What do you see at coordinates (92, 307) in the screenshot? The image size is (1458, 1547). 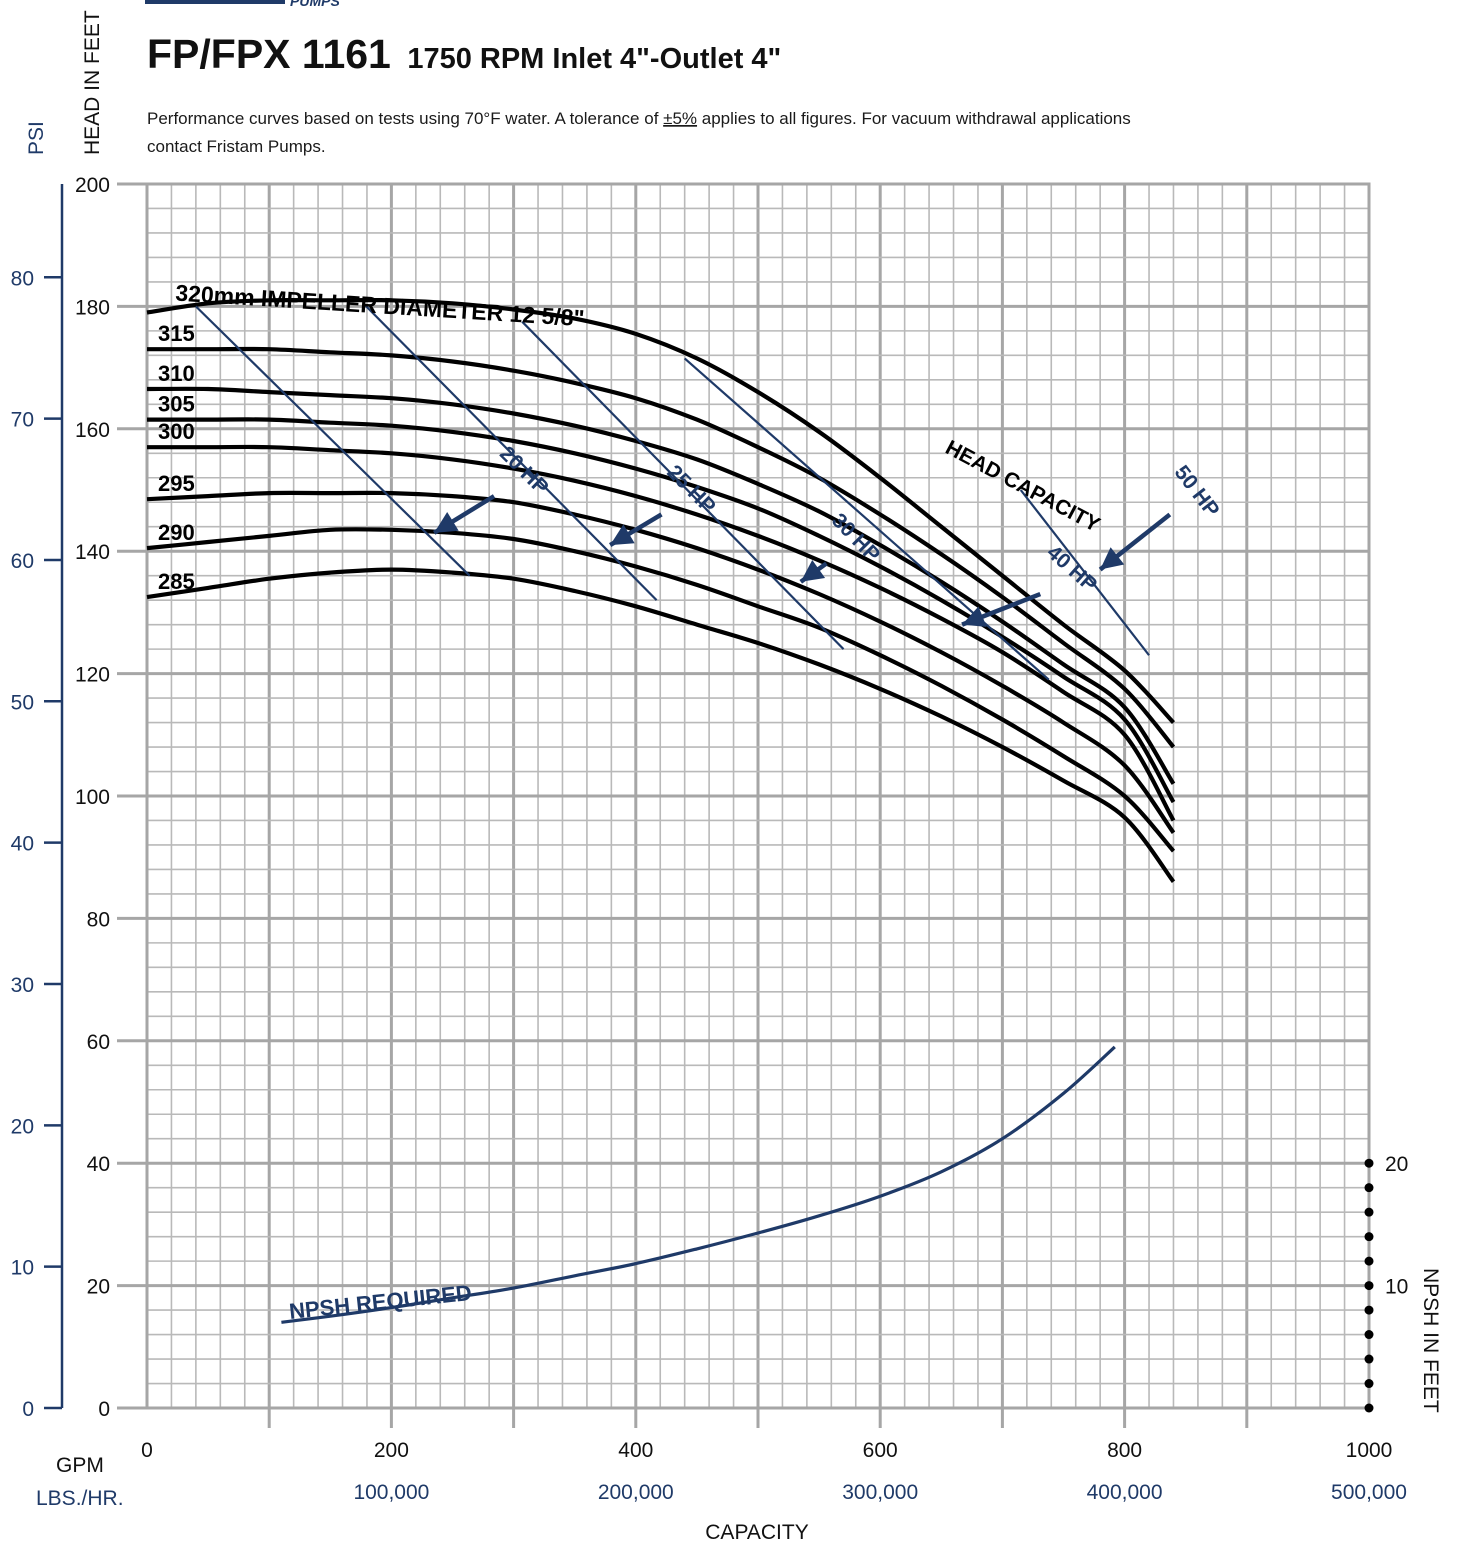 I see `head-tick-label: 180` at bounding box center [92, 307].